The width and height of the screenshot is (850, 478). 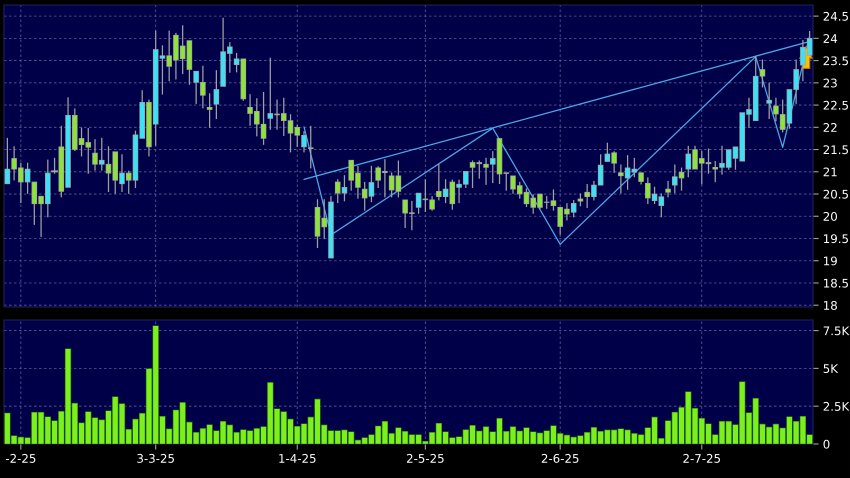 What do you see at coordinates (836, 149) in the screenshot?
I see `y-tick-label: 21.5` at bounding box center [836, 149].